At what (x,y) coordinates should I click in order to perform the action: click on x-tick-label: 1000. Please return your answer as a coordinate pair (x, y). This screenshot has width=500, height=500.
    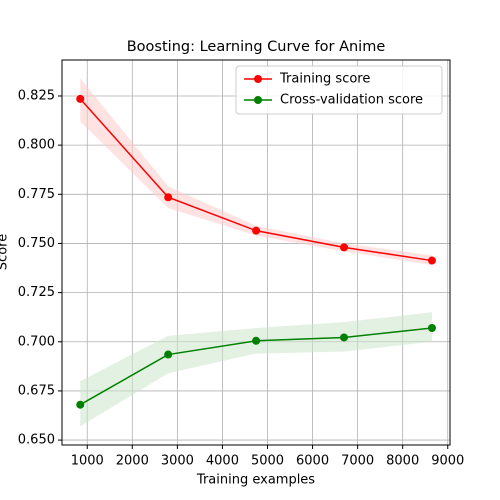
    Looking at the image, I should click on (87, 461).